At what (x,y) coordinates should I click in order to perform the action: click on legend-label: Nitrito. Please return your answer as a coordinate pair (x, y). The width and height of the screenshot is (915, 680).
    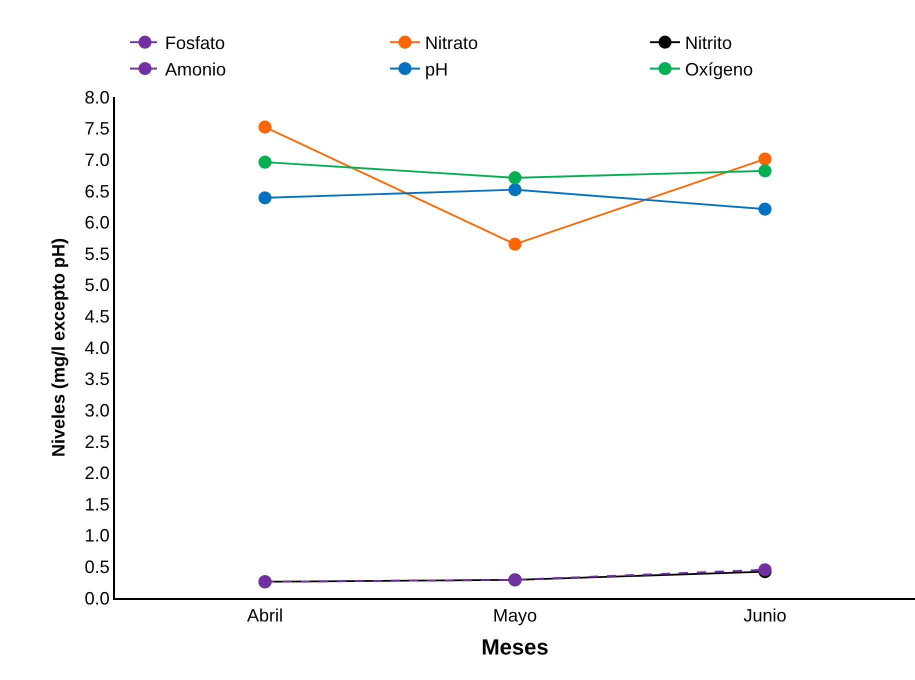
    Looking at the image, I should click on (708, 43).